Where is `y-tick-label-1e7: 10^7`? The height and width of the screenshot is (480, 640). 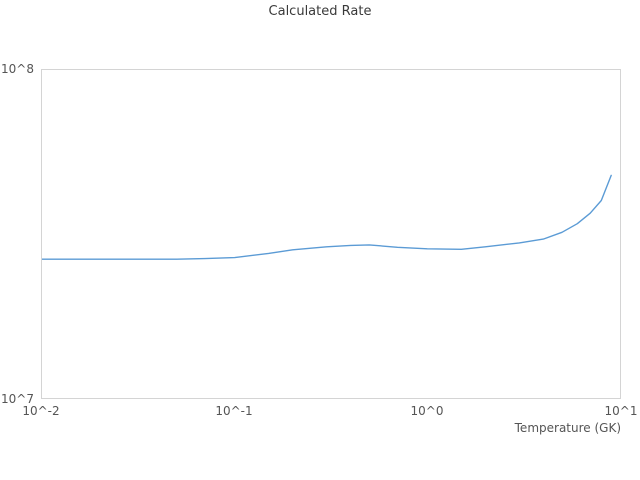
y-tick-label-1e7: 10^7 is located at coordinates (17, 399).